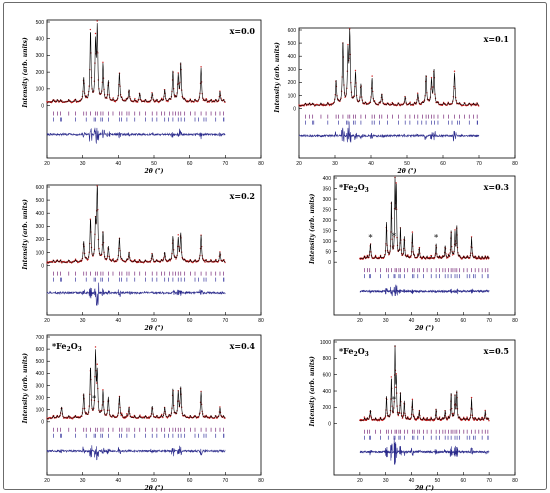  Describe the element at coordinates (327, 359) in the screenshot. I see `y-tick-label: 800` at that location.